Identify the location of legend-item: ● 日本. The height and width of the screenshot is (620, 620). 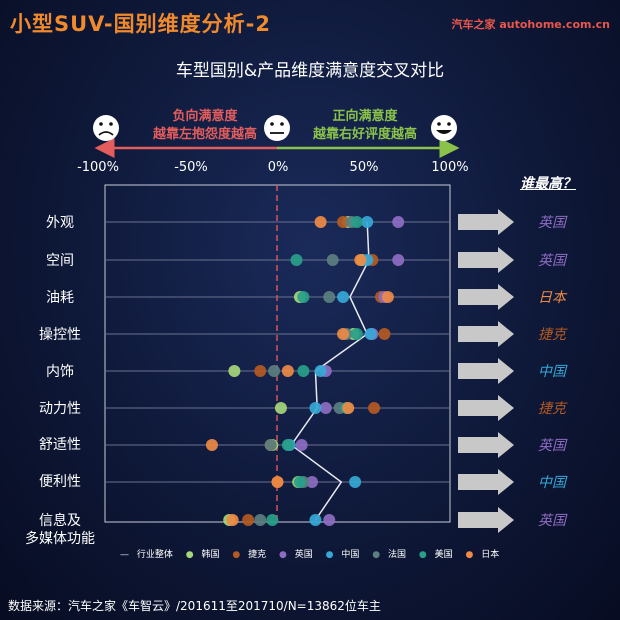
(482, 555).